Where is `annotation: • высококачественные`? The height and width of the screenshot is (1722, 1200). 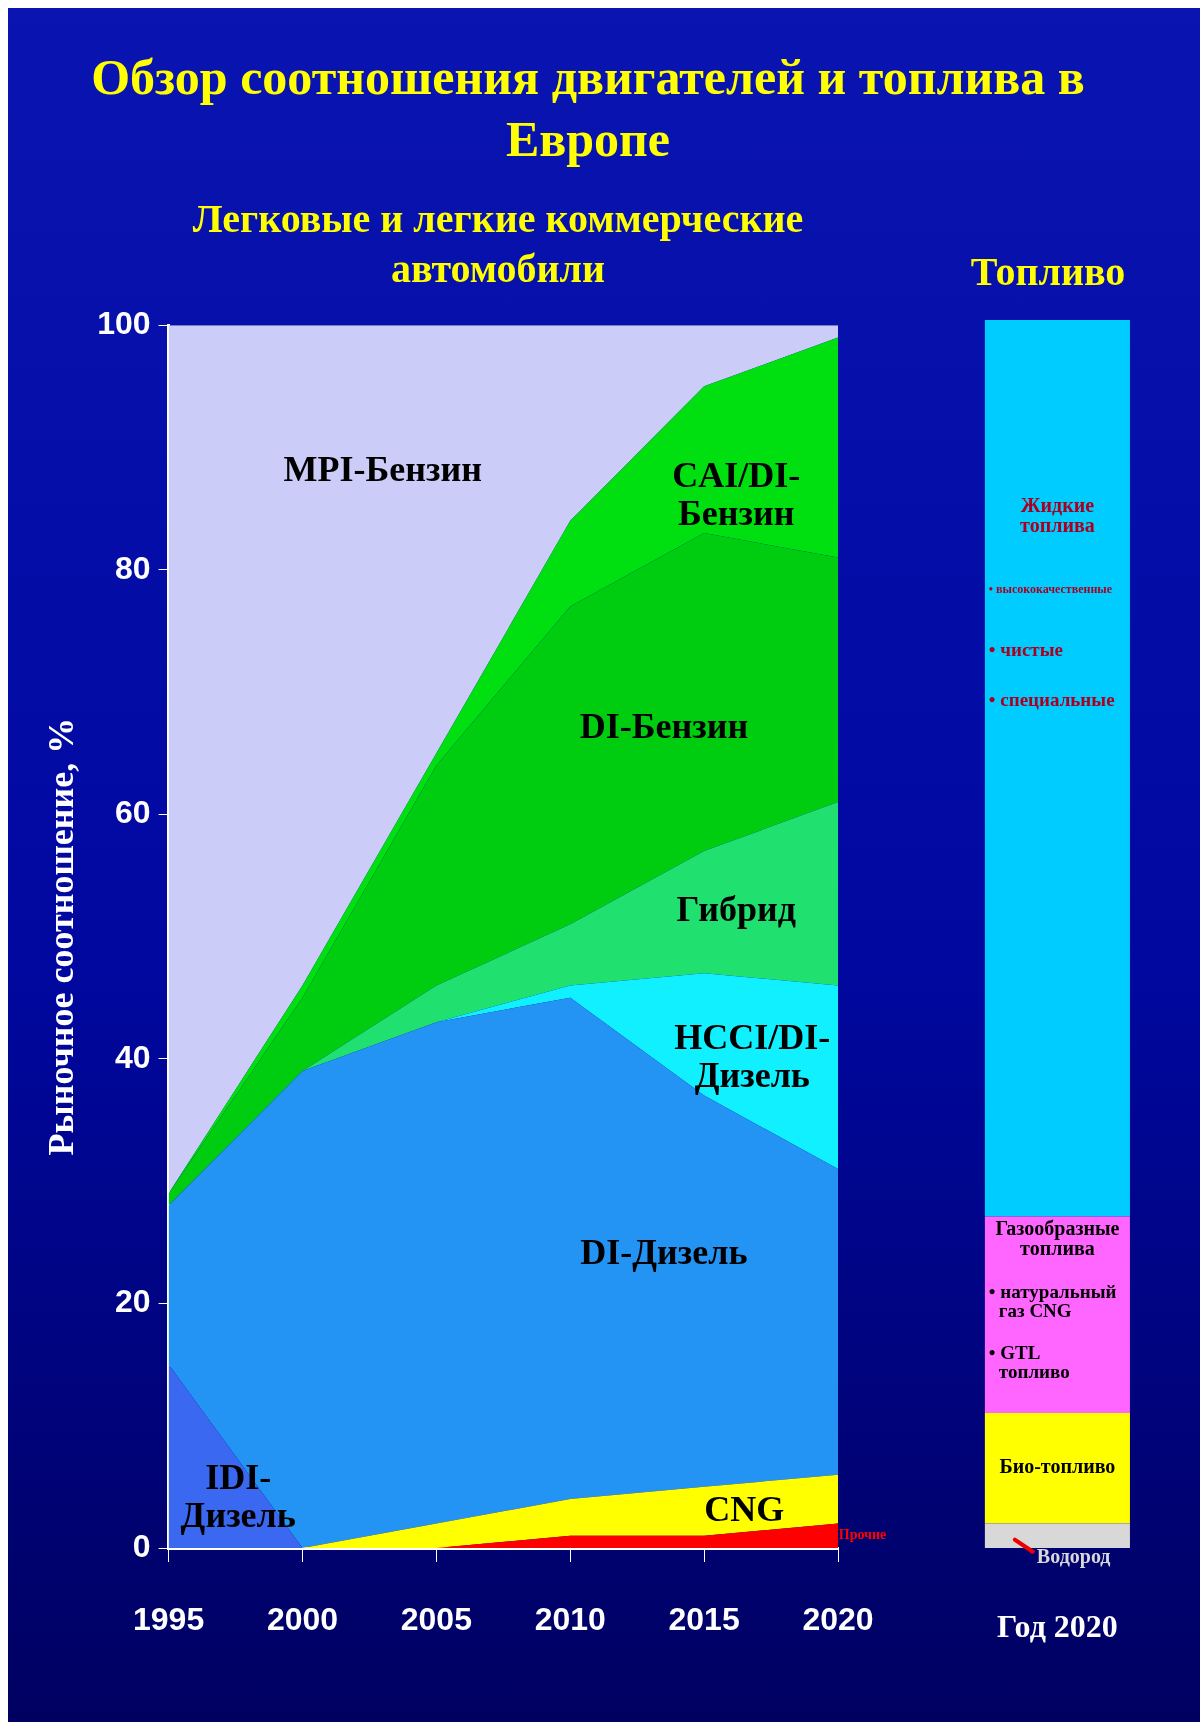 annotation: • высококачественные is located at coordinates (1050, 589).